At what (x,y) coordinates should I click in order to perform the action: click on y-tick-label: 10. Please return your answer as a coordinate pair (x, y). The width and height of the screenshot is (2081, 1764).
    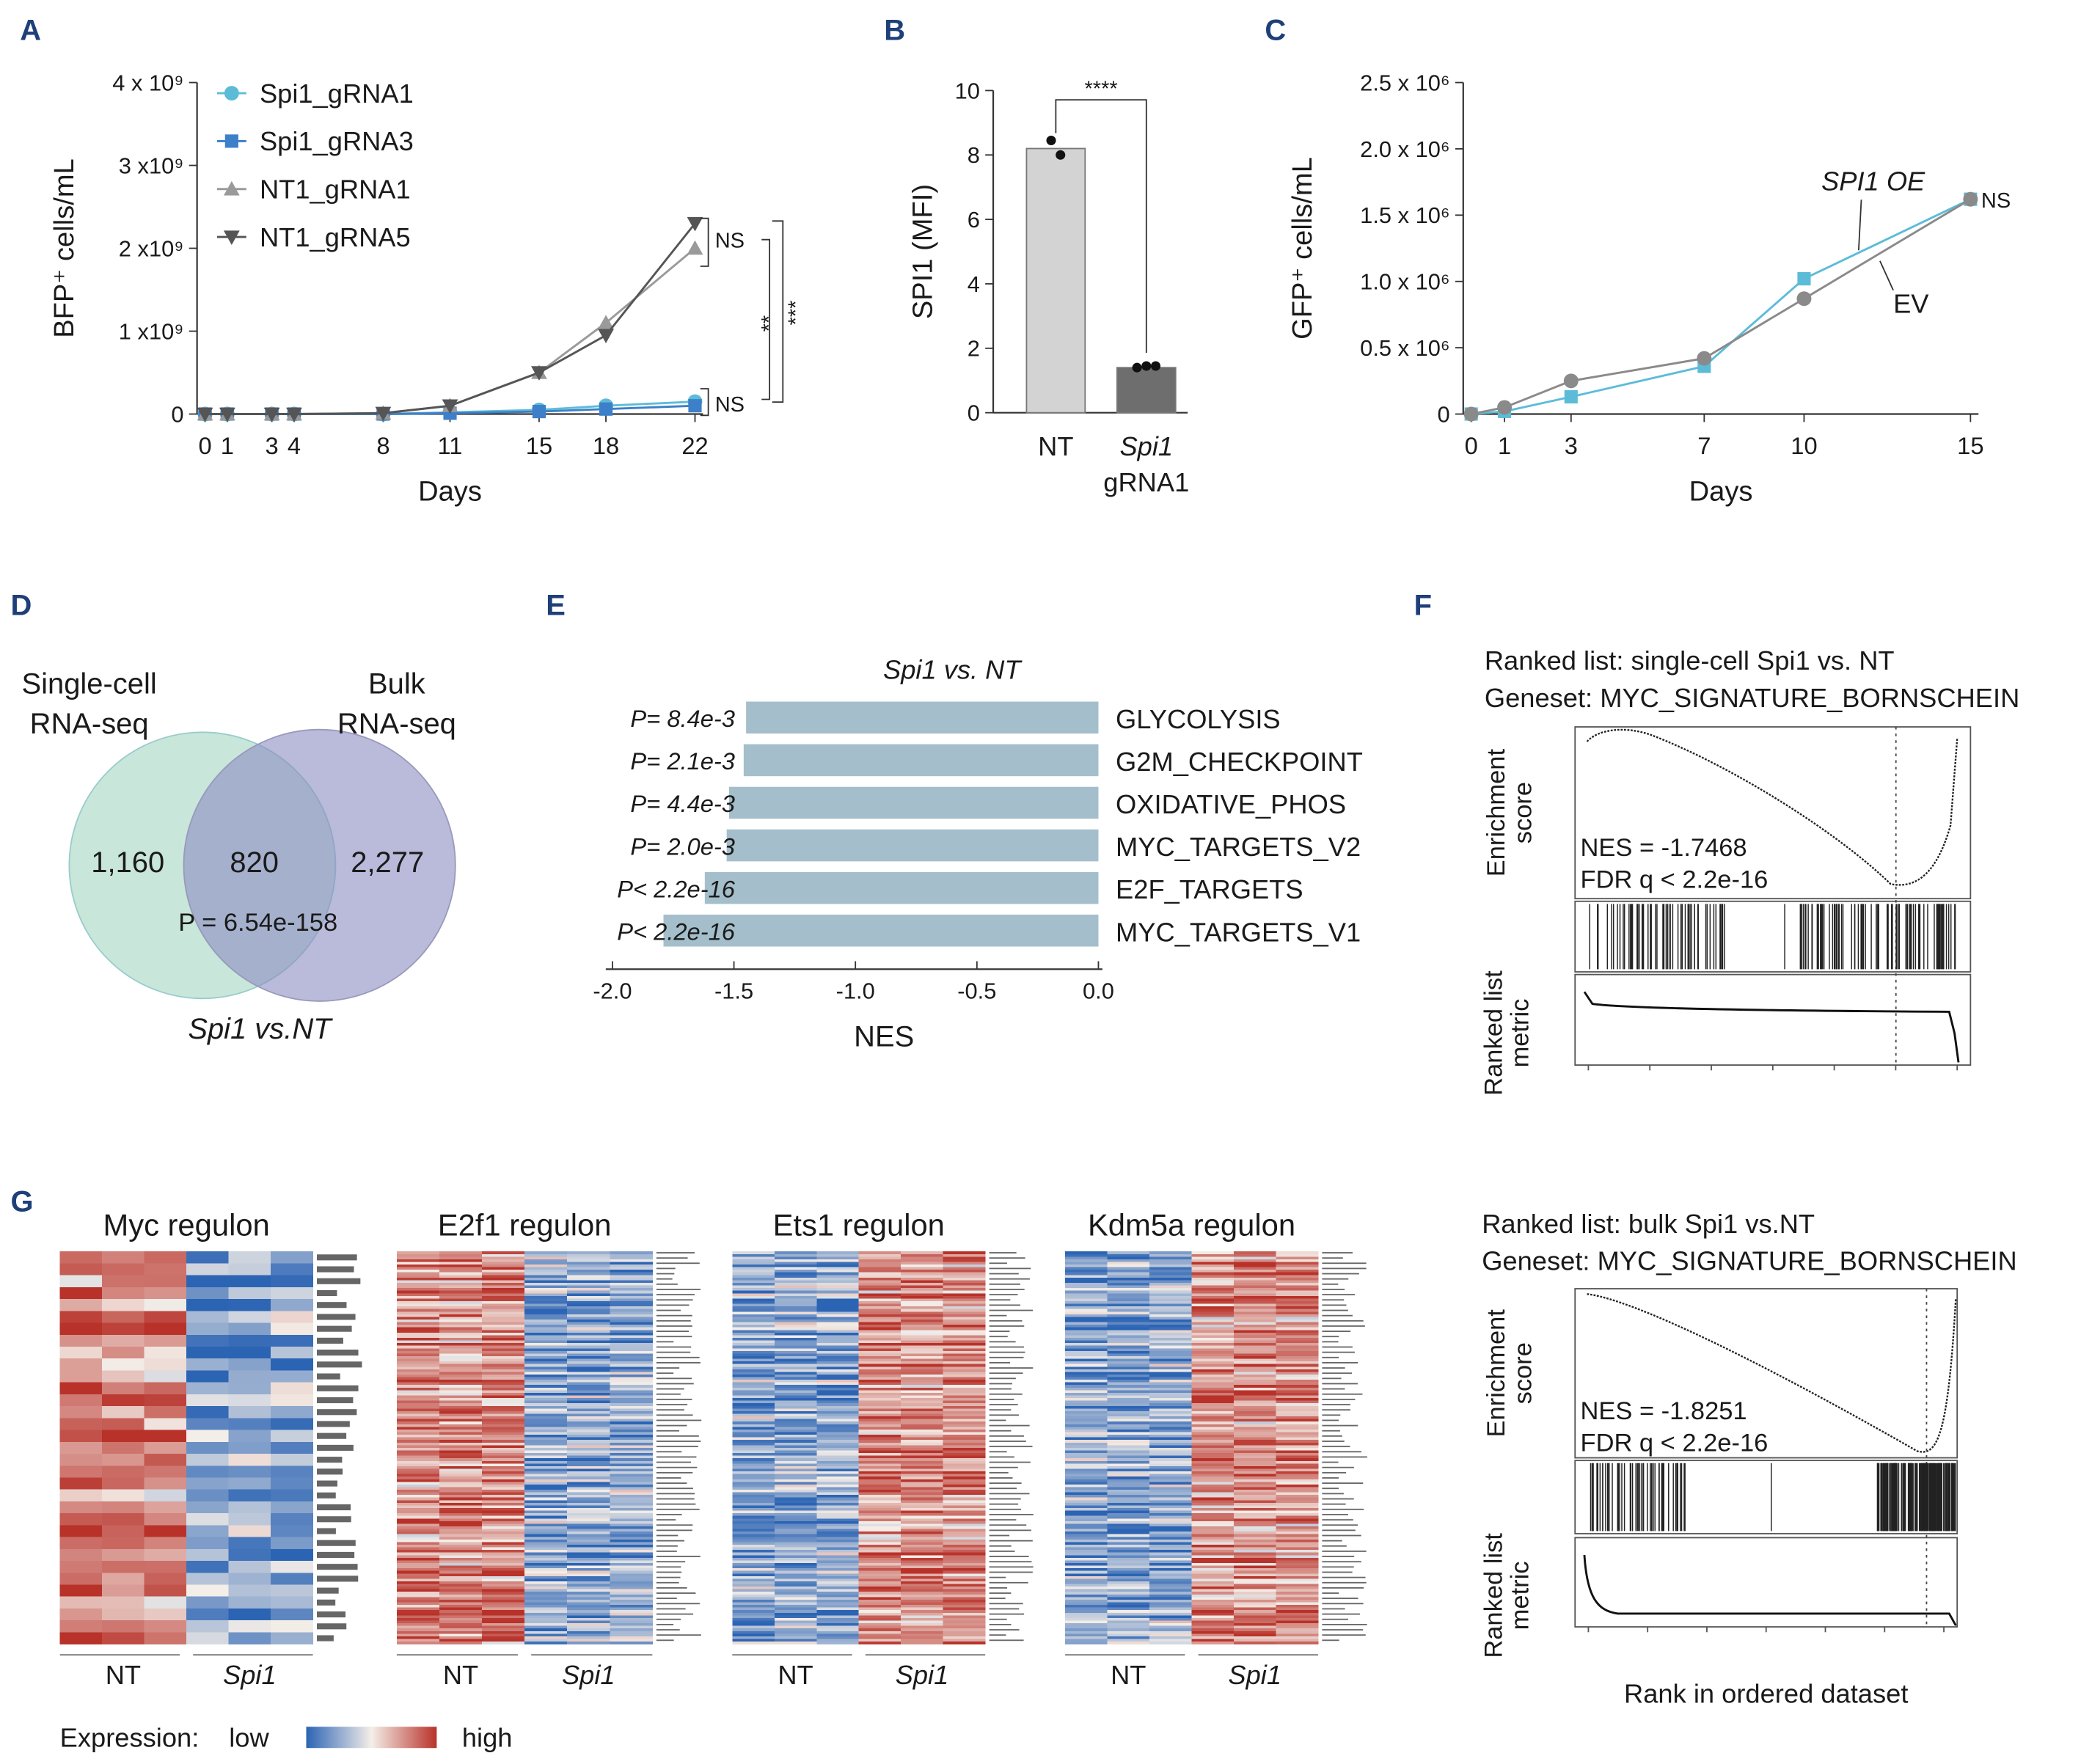
    Looking at the image, I should click on (967, 90).